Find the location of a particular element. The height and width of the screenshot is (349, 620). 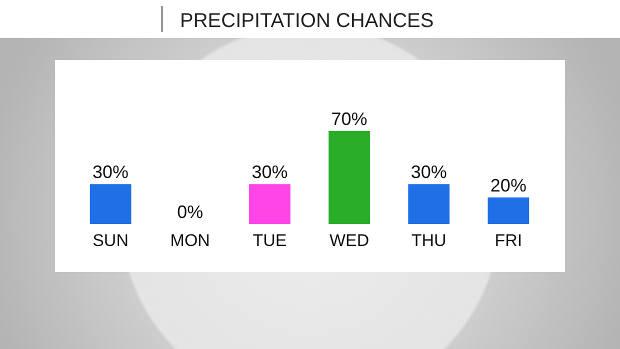

data-label: 20% is located at coordinates (508, 185).